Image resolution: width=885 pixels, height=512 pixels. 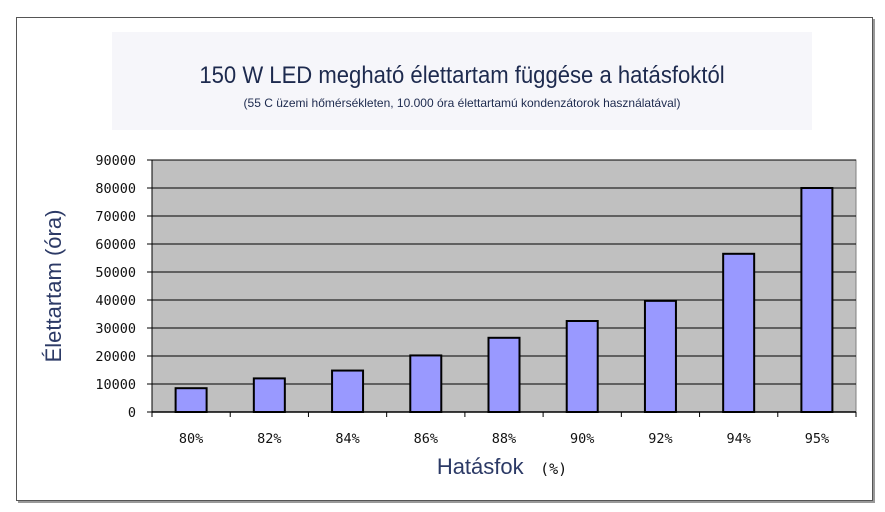 What do you see at coordinates (115, 161) in the screenshot?
I see `y-tick-label: 90000` at bounding box center [115, 161].